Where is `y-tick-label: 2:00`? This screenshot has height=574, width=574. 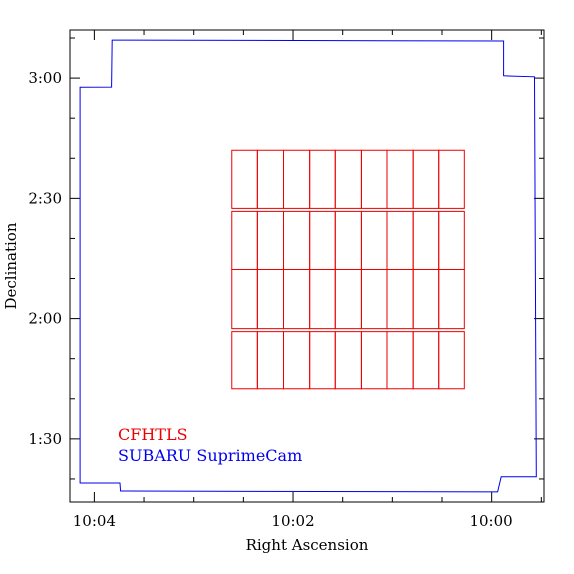
y-tick-label: 2:00 is located at coordinates (45, 319).